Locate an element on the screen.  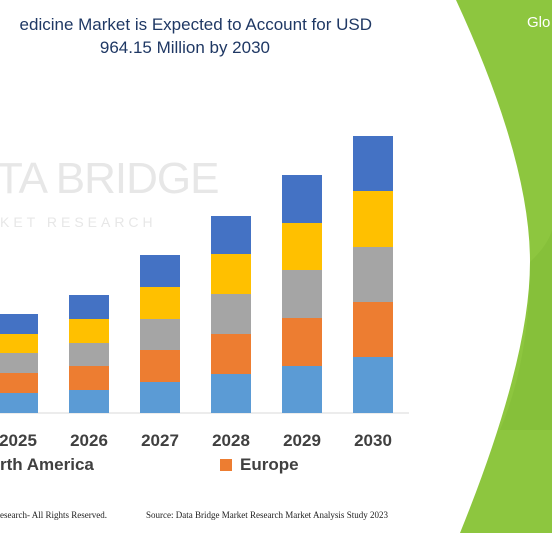
side-panel-label: Glo is located at coordinates (539, 22).